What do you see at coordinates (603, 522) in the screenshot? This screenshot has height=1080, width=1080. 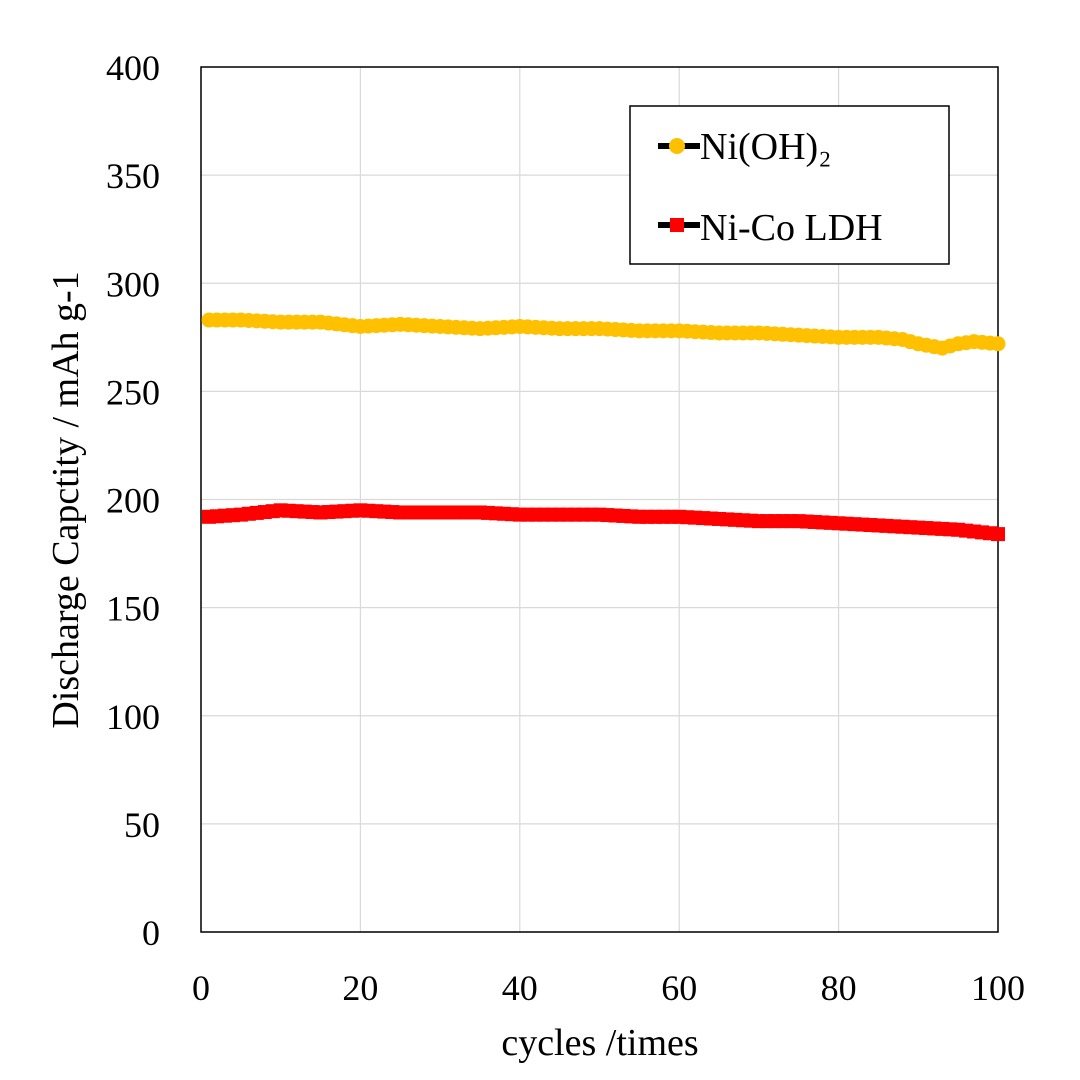 I see `series-ni-co-ldh` at bounding box center [603, 522].